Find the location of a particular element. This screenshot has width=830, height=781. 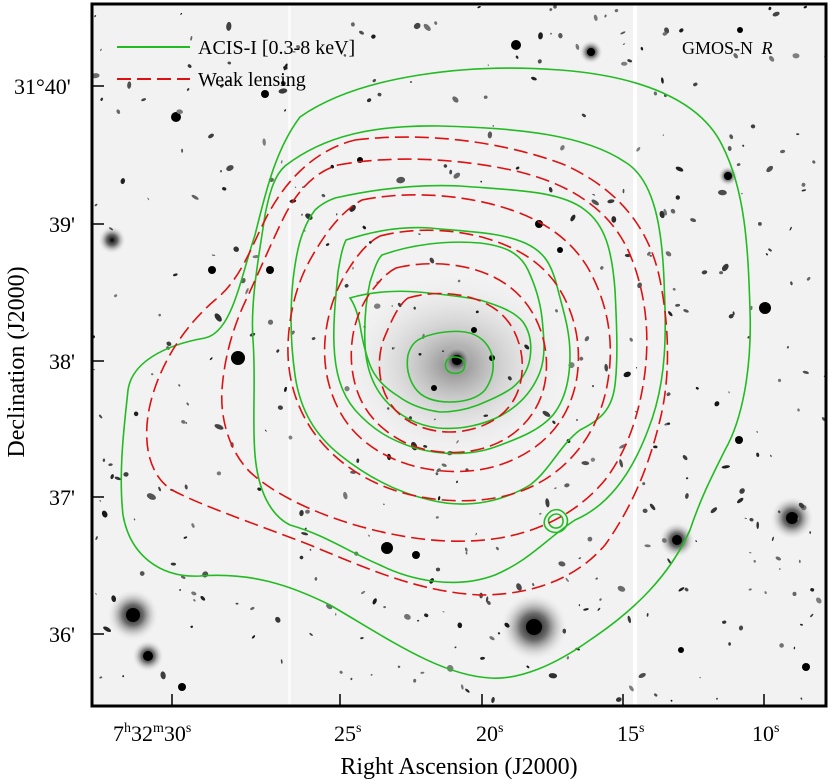

y-tick-label: 31°40' is located at coordinates (42, 86).